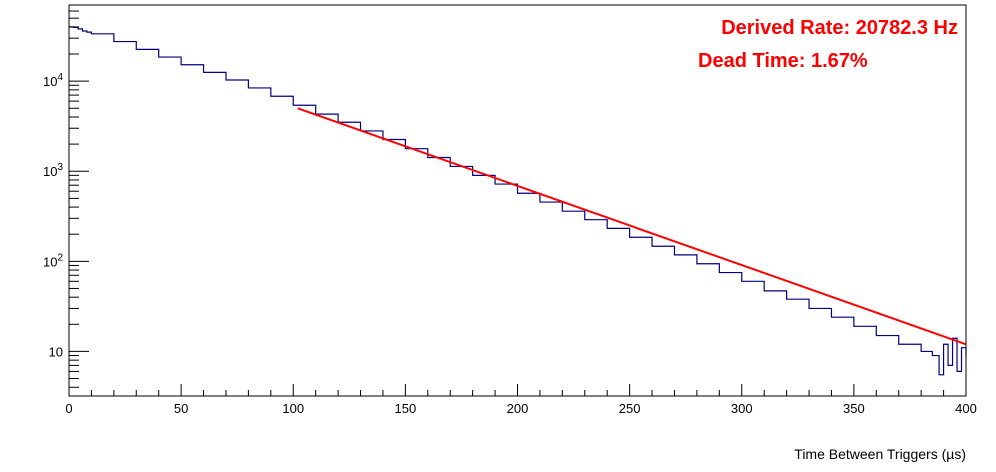 Image resolution: width=996 pixels, height=472 pixels. What do you see at coordinates (60, 77) in the screenshot?
I see `y-tick-exponent: 4` at bounding box center [60, 77].